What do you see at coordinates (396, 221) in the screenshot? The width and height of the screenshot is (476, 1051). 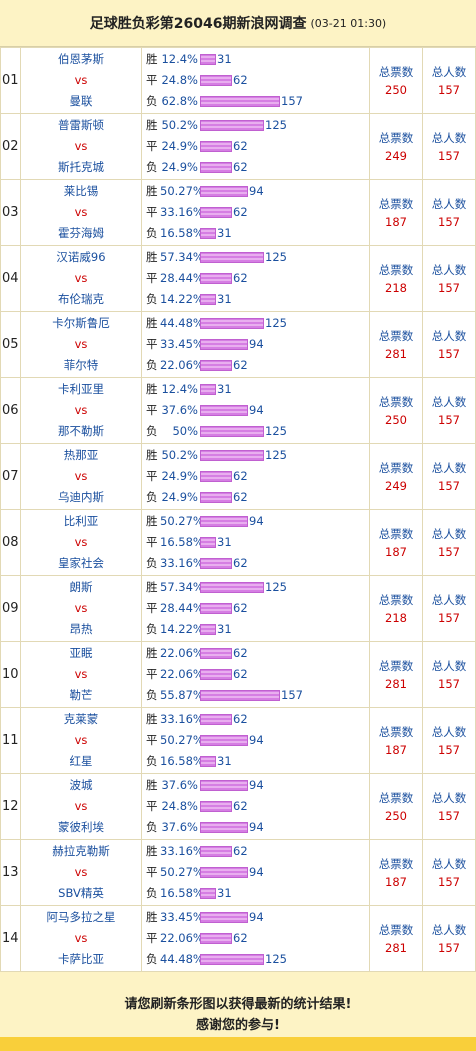 I see `total-votes-value: 187` at bounding box center [396, 221].